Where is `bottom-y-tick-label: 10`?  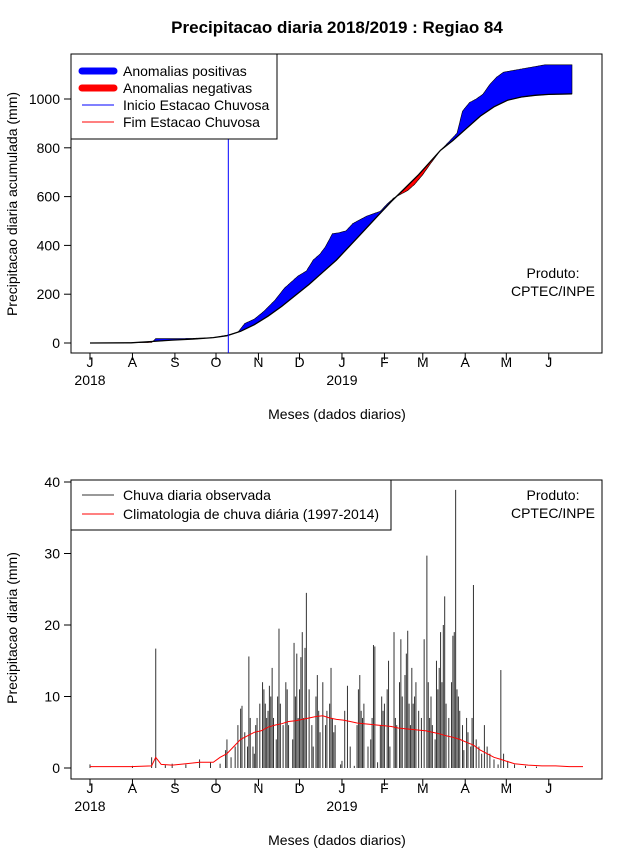 bottom-y-tick-label: 10 is located at coordinates (52, 697).